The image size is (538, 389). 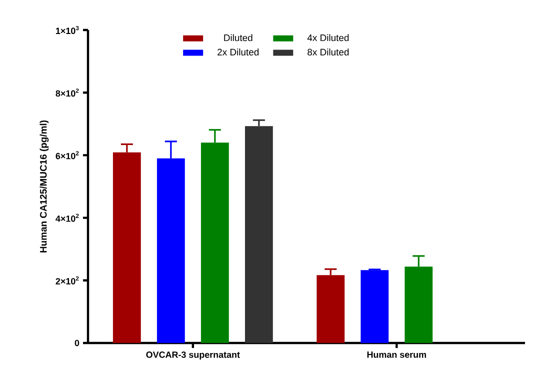 I want to click on legend-label: 8x Diluted, so click(x=328, y=52).